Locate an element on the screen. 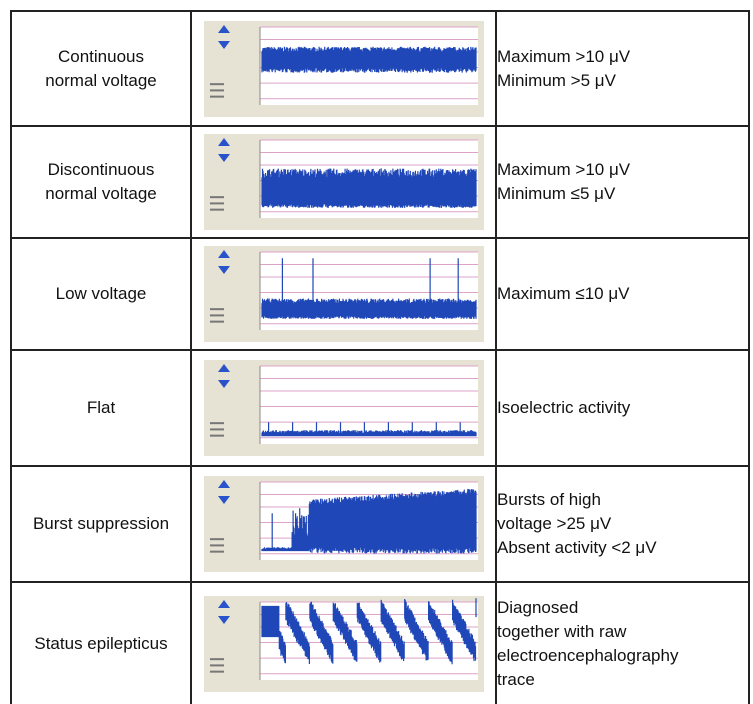 This screenshot has width=753, height=704. criteria-cell: Maximum >10 μV Minimum >5 μV is located at coordinates (622, 68).